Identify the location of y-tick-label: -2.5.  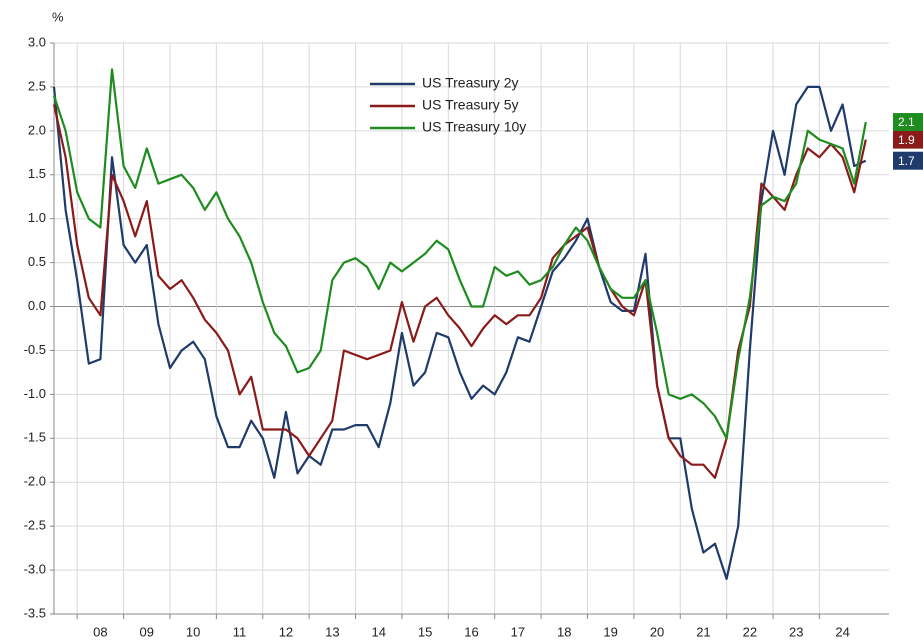
(35, 525).